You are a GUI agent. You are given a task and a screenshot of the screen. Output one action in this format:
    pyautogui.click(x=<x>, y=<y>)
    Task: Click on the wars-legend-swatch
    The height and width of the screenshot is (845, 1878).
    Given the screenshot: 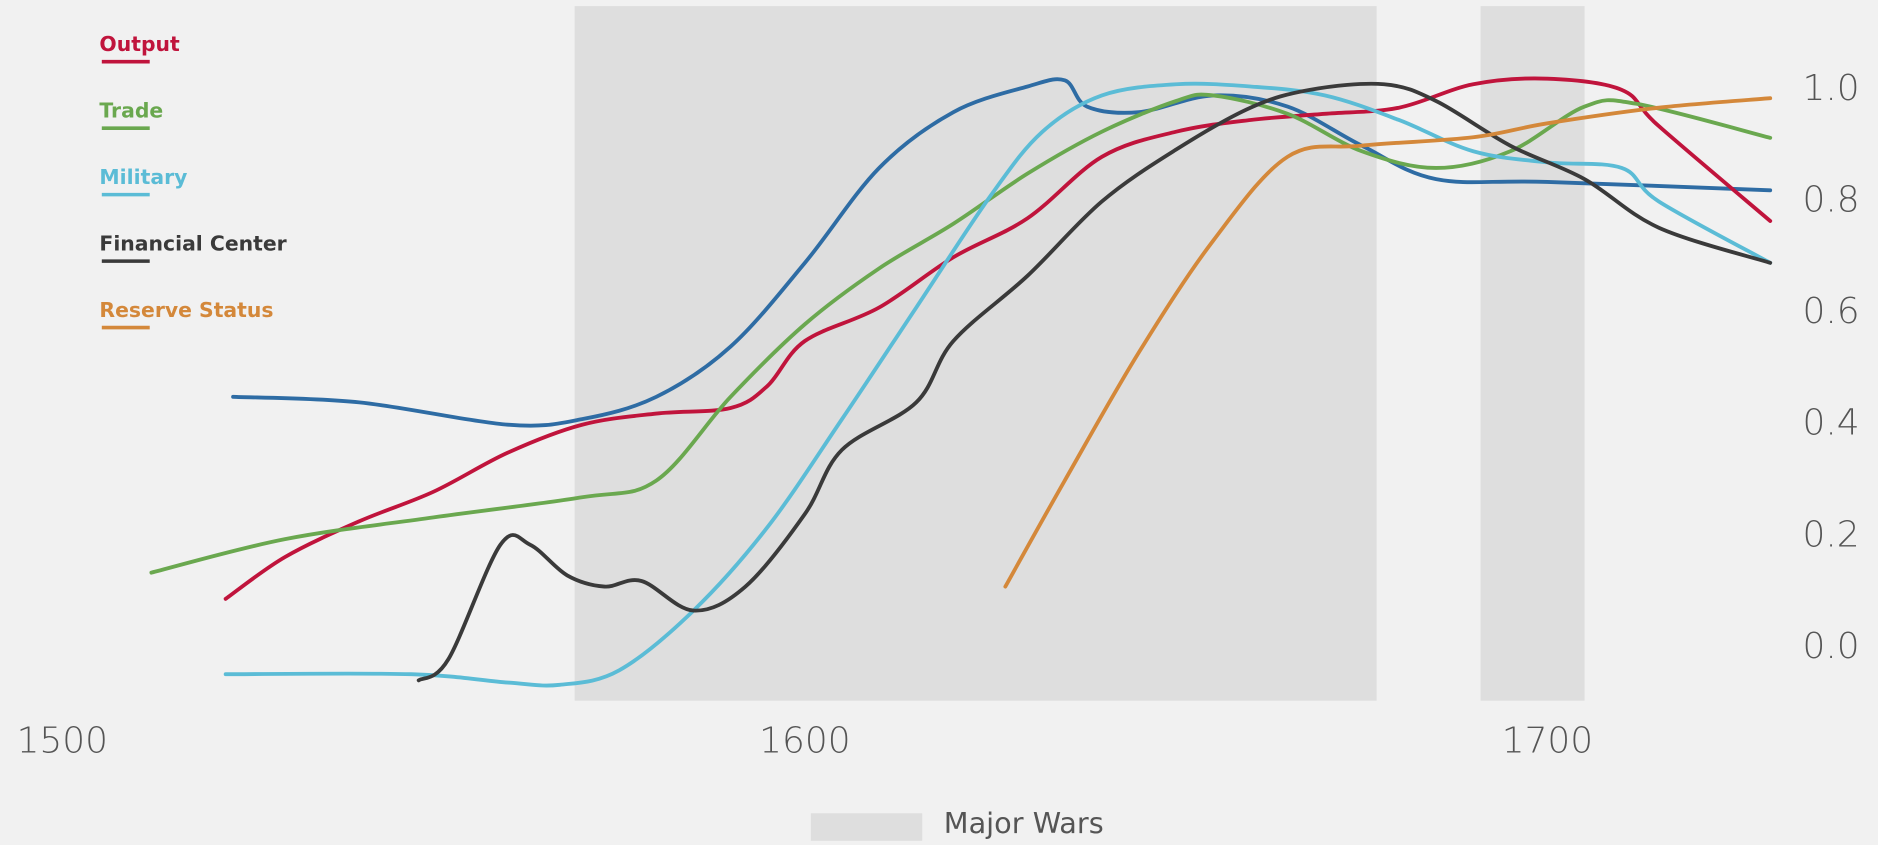 What is the action you would take?
    pyautogui.click(x=866, y=827)
    